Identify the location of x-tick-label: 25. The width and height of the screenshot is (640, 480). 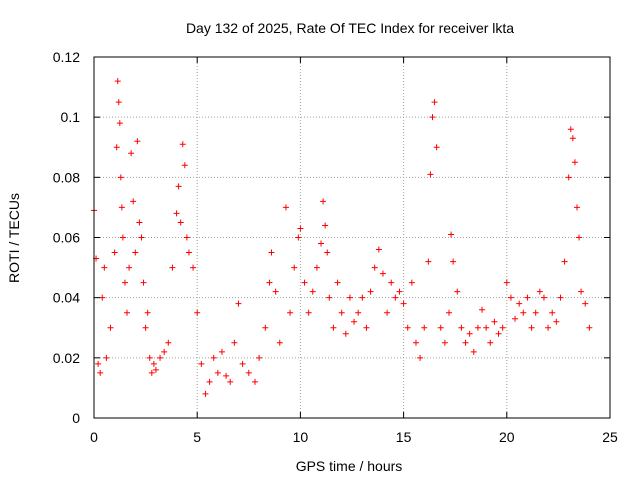
(610, 437).